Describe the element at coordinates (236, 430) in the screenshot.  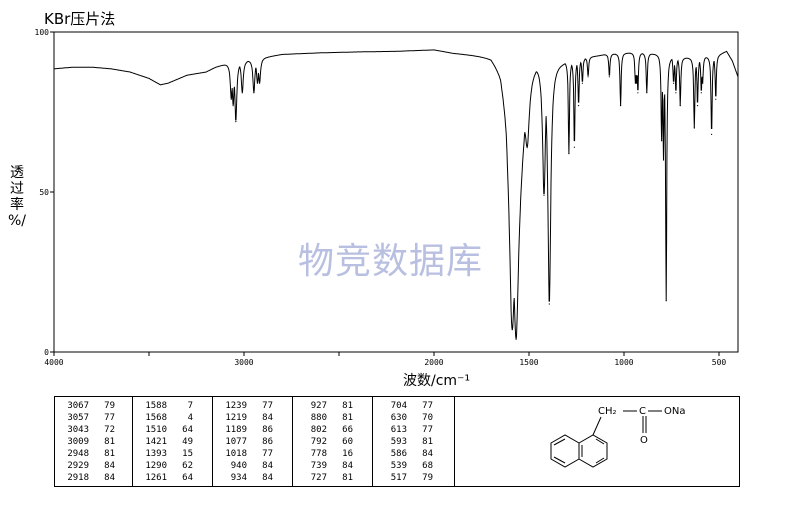
I see `wavenumber-cell: 1189` at that location.